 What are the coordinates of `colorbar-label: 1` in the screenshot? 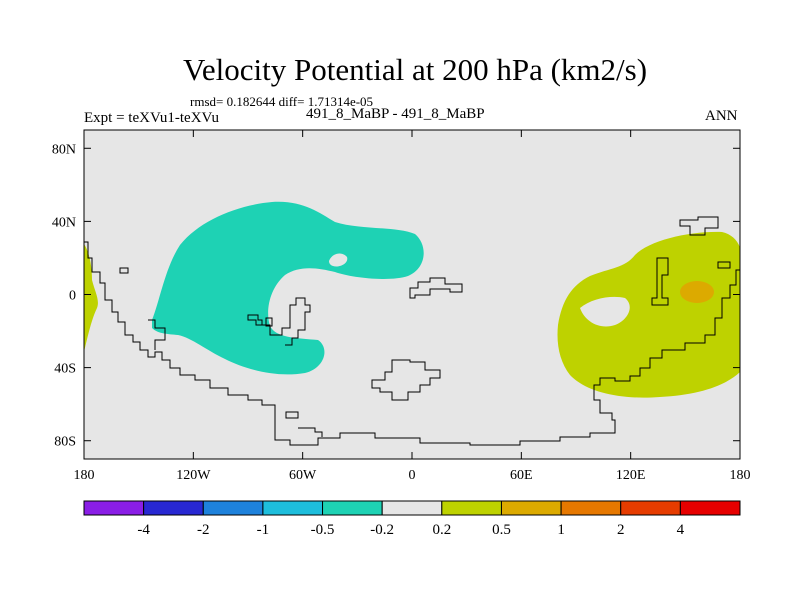 It's located at (561, 530).